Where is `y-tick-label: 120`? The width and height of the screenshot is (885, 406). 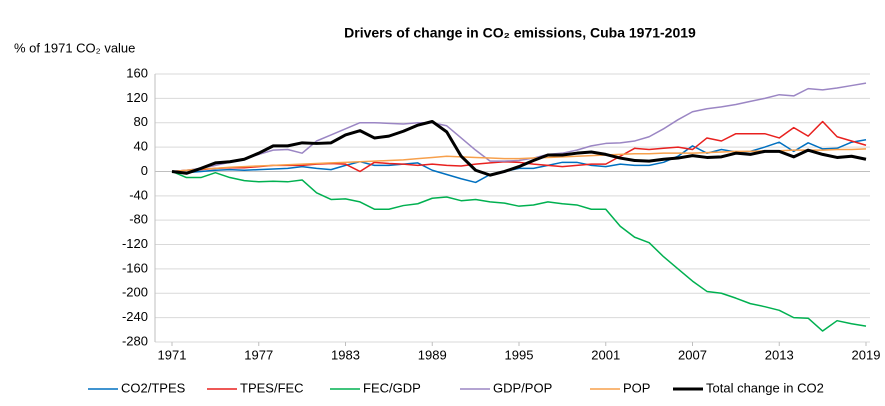
y-tick-label: 120 is located at coordinates (137, 97).